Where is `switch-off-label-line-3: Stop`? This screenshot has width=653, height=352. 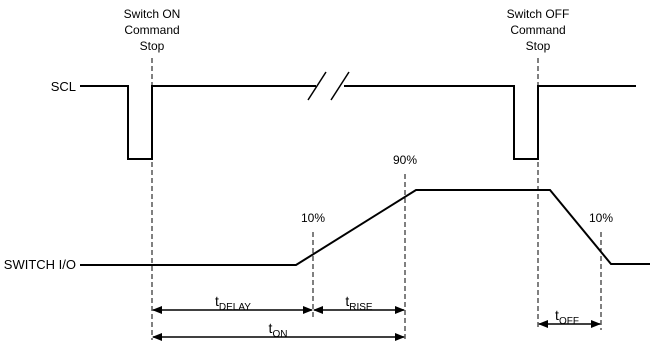
switch-off-label-line-3: Stop is located at coordinates (538, 46).